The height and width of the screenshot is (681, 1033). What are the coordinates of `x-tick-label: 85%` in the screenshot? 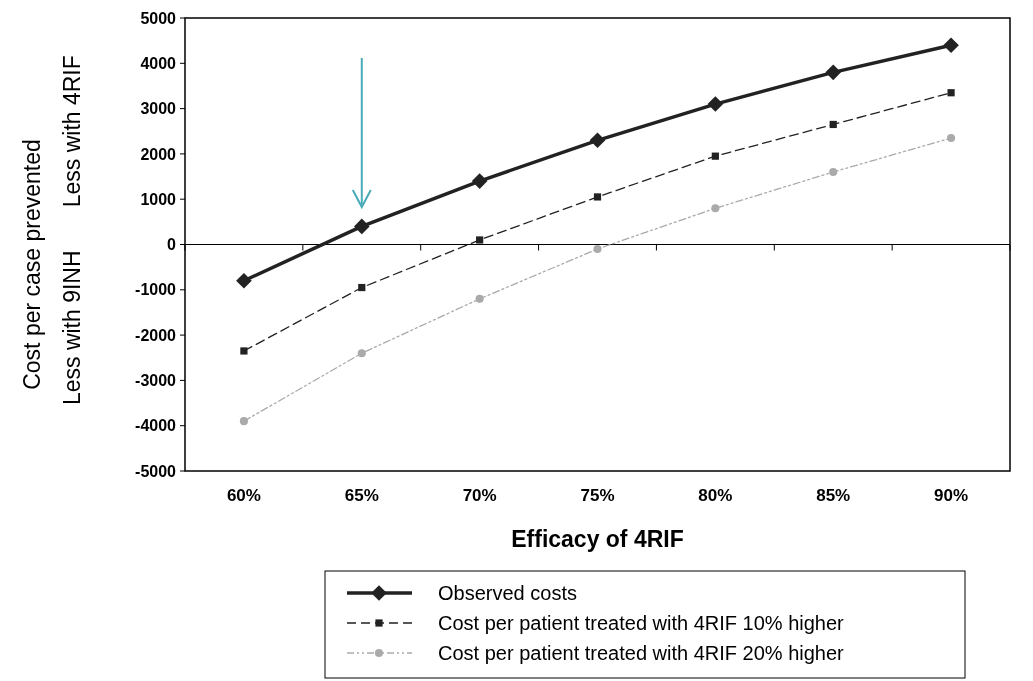 It's located at (833, 495).